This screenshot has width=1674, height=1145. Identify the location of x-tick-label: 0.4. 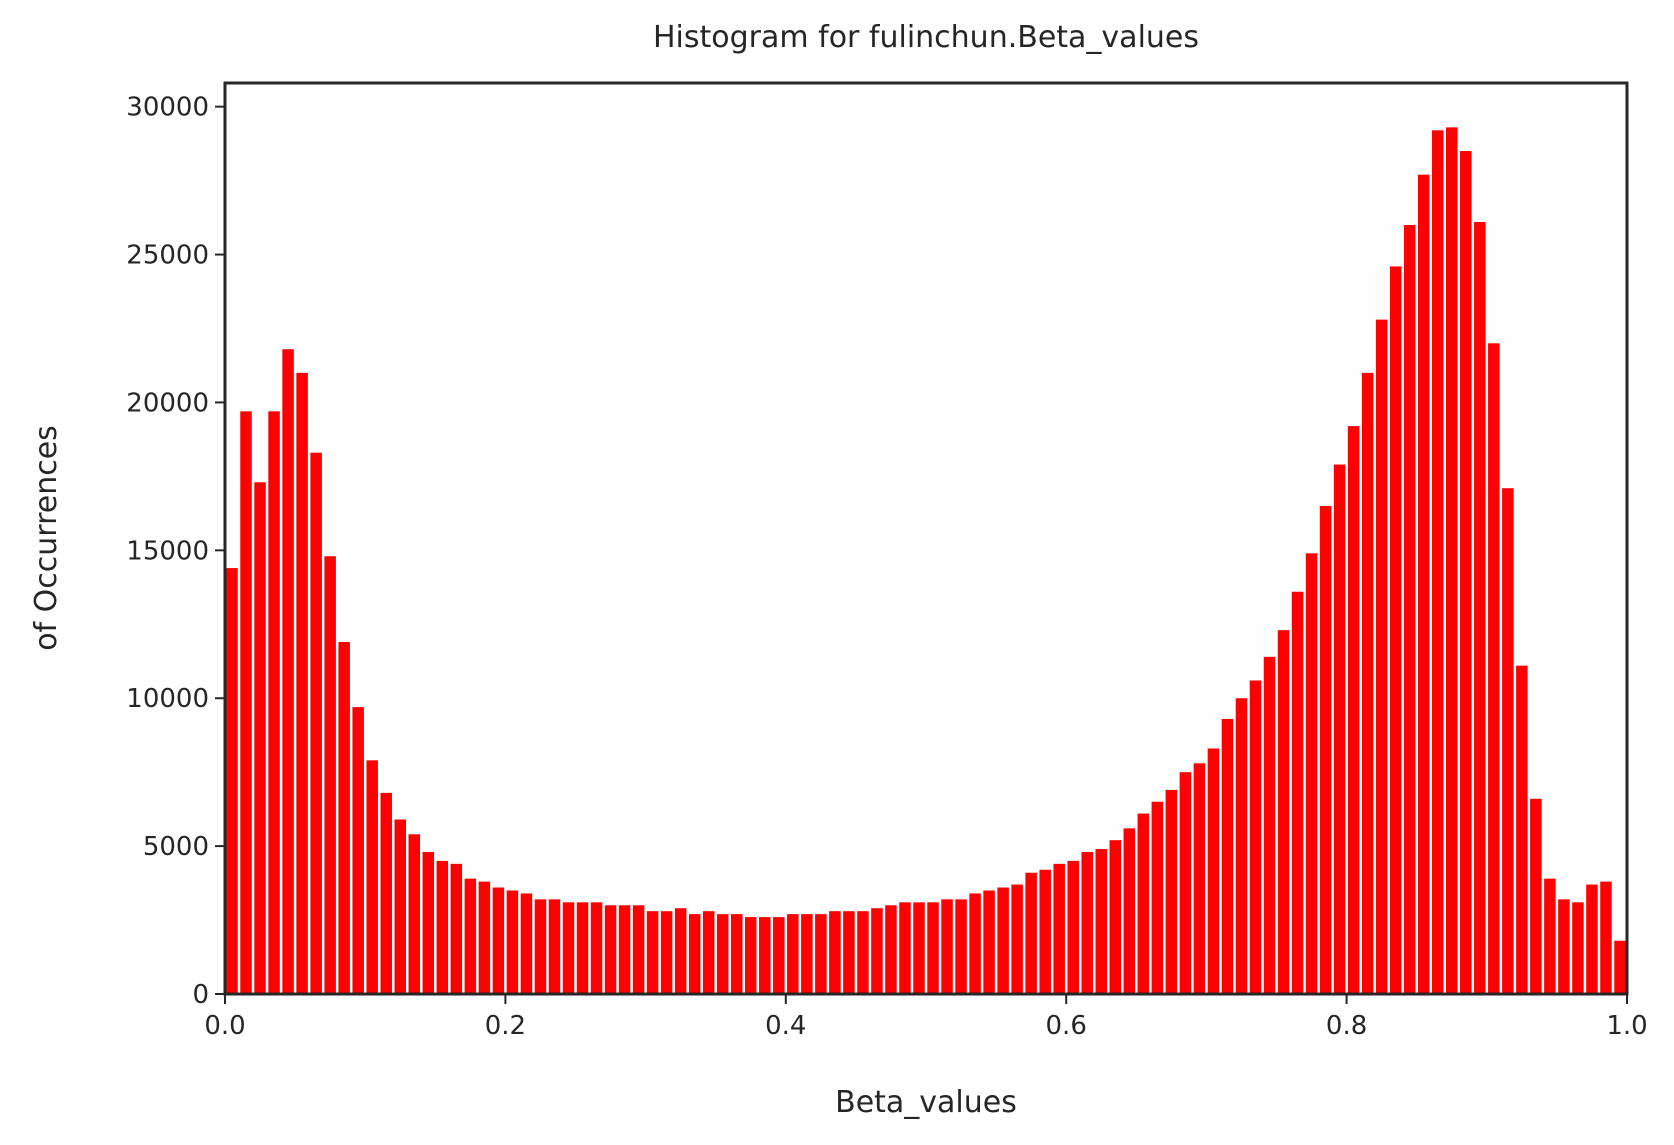
(785, 1026).